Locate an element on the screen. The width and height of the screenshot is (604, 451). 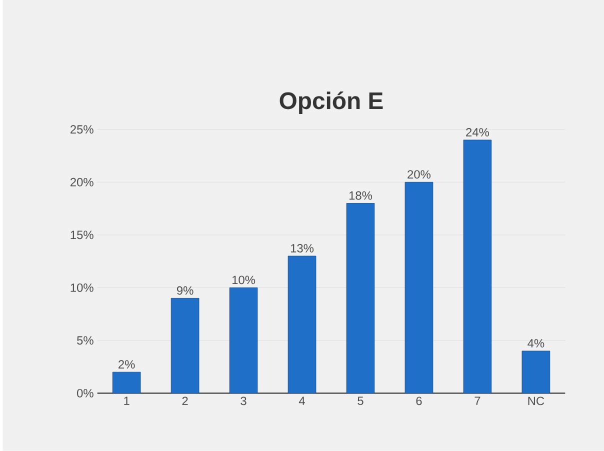
x-tick-label: 5 is located at coordinates (361, 401).